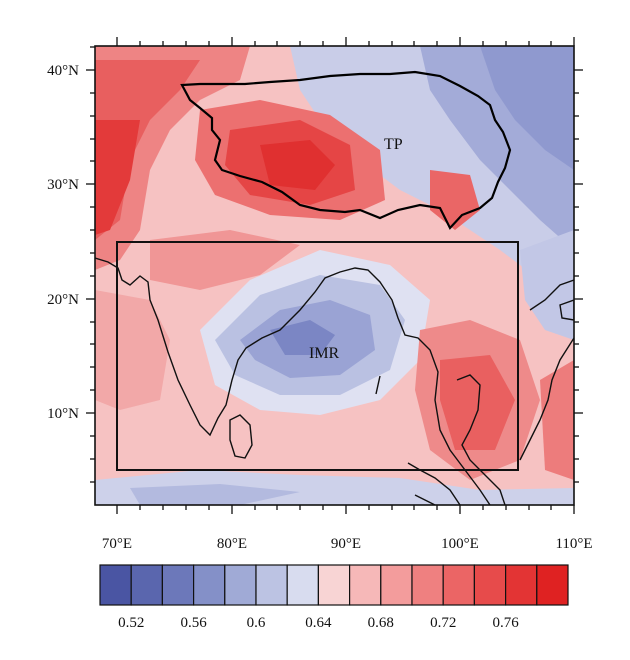  What do you see at coordinates (443, 623) in the screenshot?
I see `colorbar-label: 0.72` at bounding box center [443, 623].